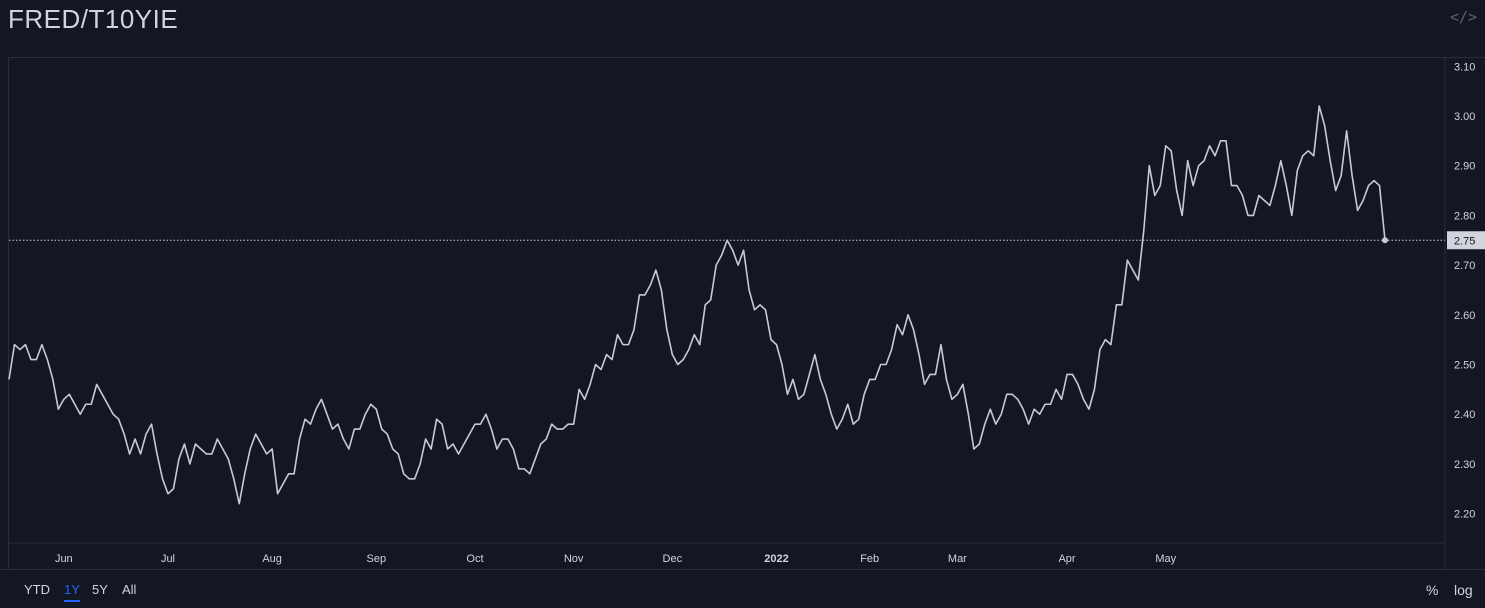 The width and height of the screenshot is (1485, 608). Describe the element at coordinates (1463, 590) in the screenshot. I see `log-scale-button: log` at that location.